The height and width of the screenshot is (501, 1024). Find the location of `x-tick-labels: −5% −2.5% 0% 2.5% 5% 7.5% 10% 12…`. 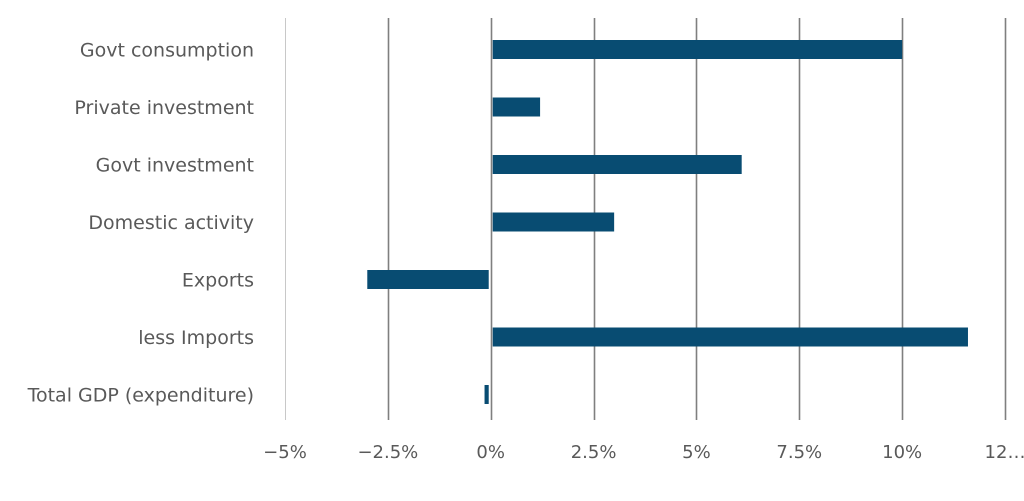

x-tick-labels: −5% −2.5% 0% 2.5% 5% 7.5% 10% 12… is located at coordinates (643, 452).